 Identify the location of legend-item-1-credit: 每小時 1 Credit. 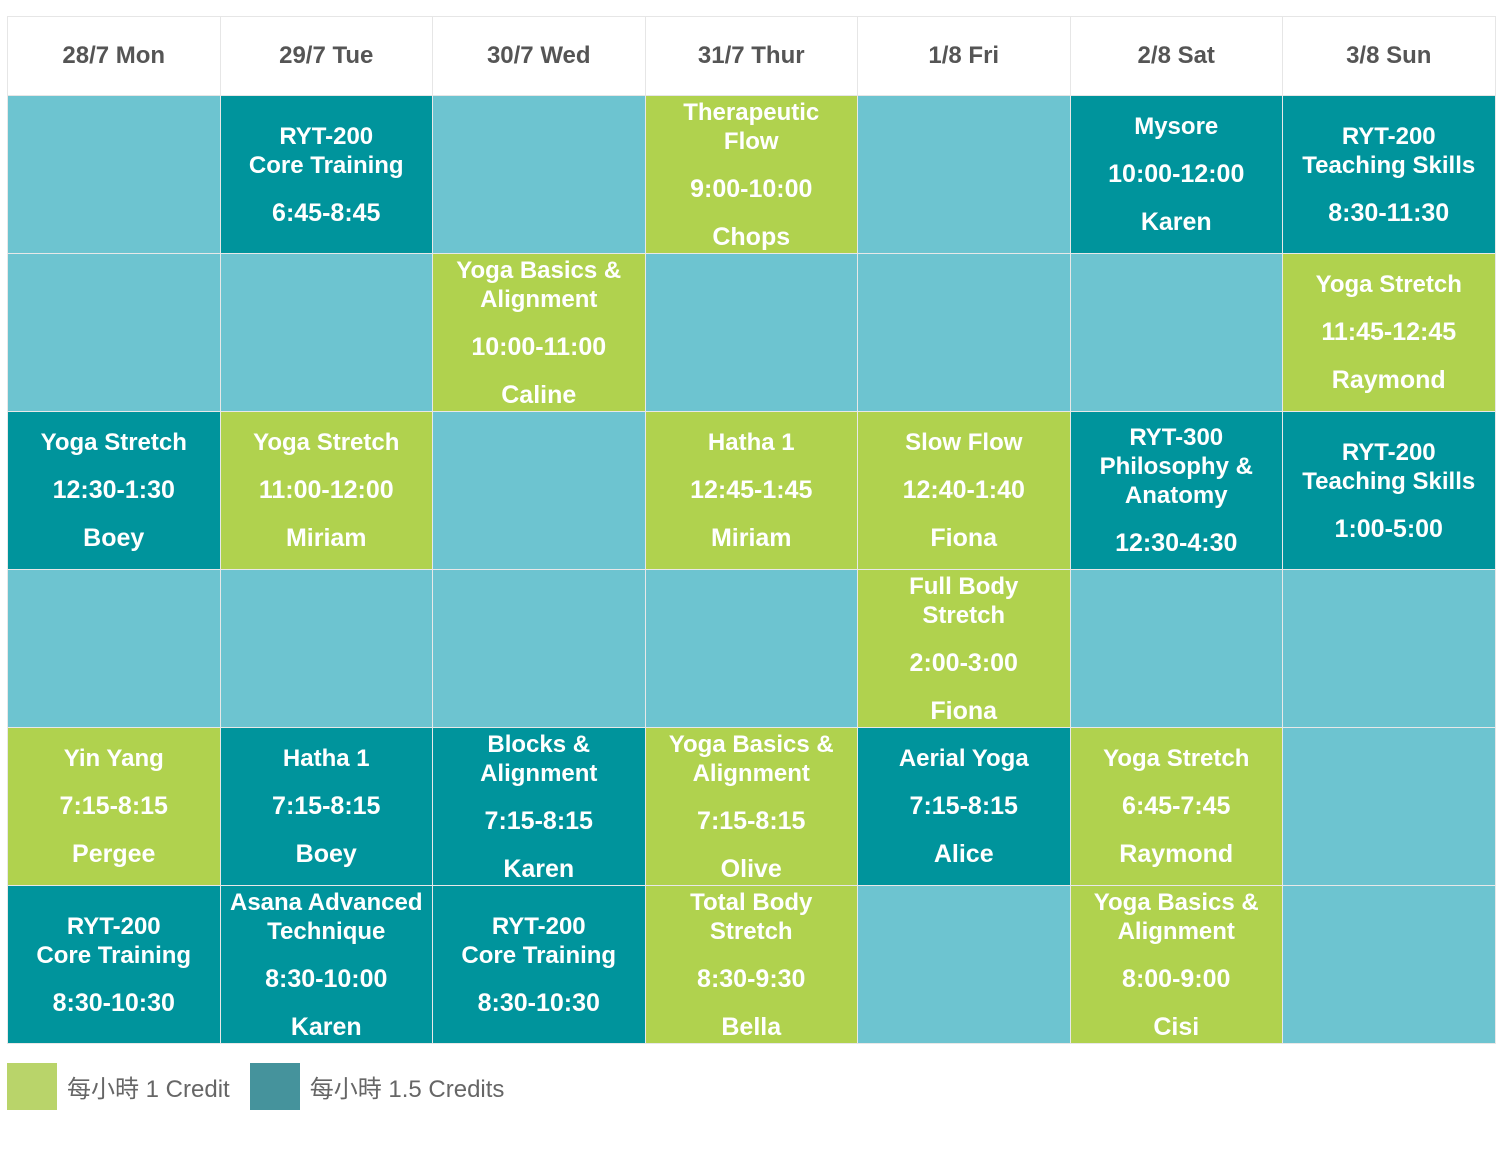
(118, 1086).